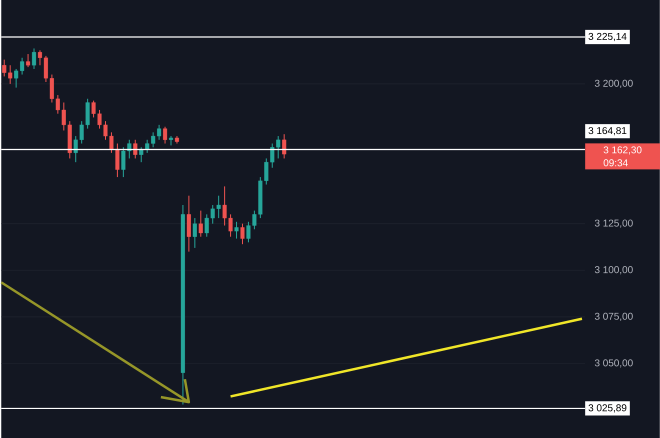 The image size is (660, 438). Describe the element at coordinates (623, 150) in the screenshot. I see `text: 3 162,30` at that location.